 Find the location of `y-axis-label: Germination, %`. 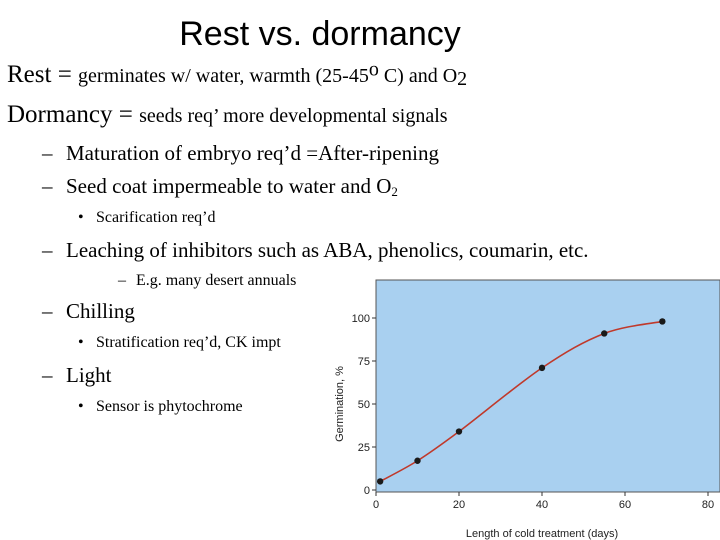

y-axis-label: Germination, % is located at coordinates (340, 404).